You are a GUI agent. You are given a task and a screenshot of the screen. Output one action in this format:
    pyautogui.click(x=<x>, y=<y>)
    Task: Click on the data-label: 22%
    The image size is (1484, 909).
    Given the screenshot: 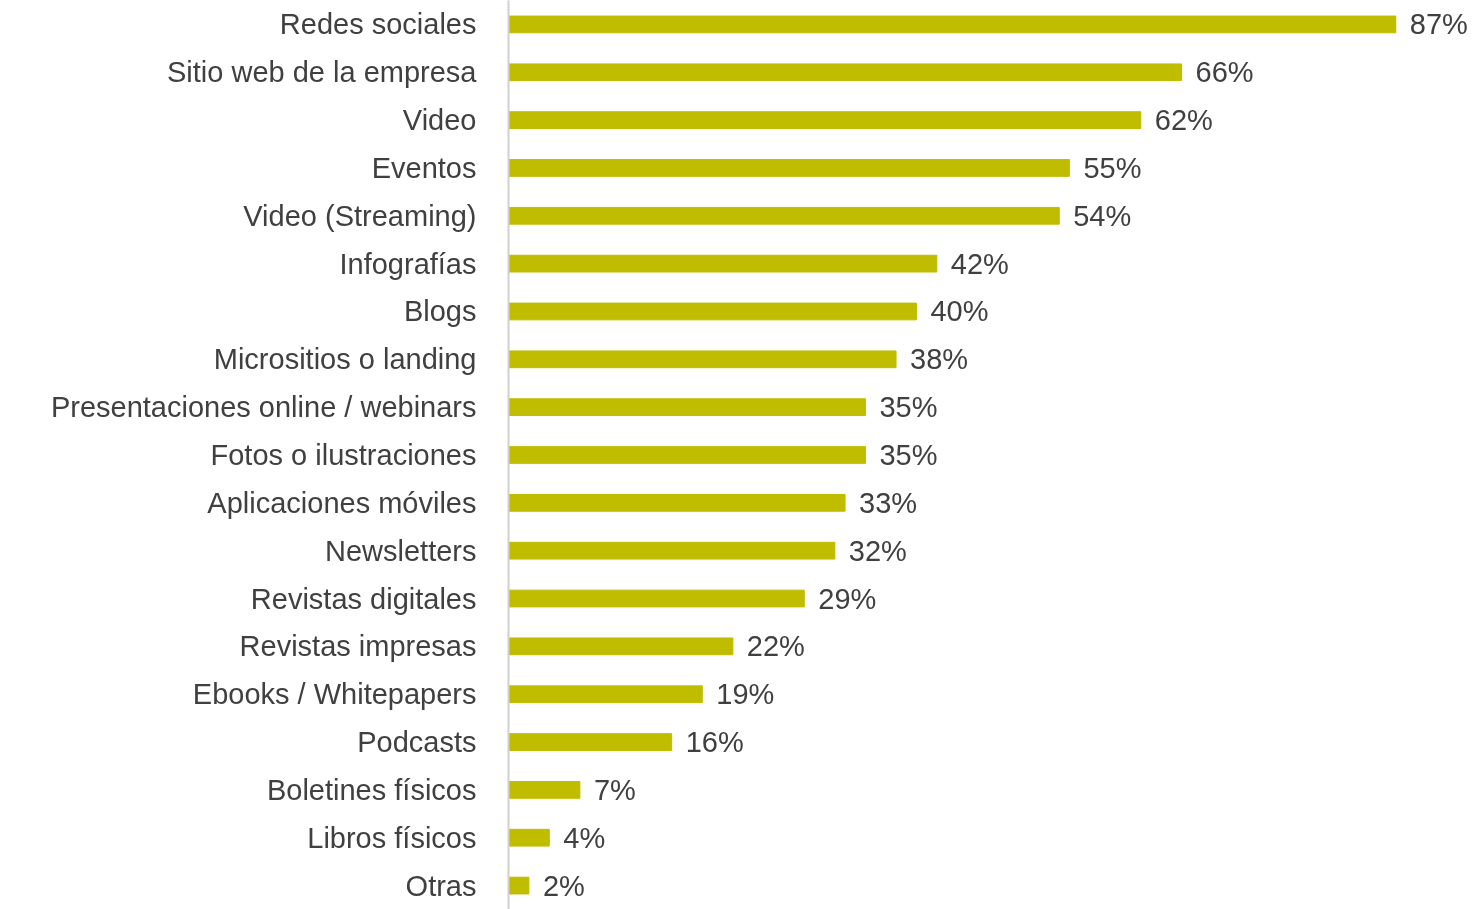 What is the action you would take?
    pyautogui.click(x=775, y=646)
    